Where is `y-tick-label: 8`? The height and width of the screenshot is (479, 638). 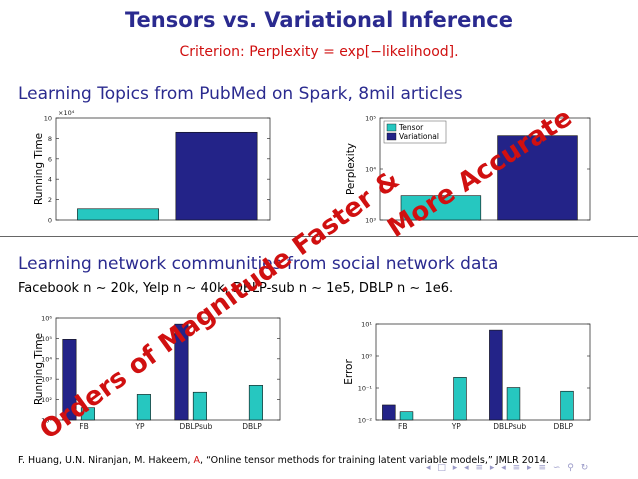
y-tick-label: 8 is located at coordinates (50, 139).